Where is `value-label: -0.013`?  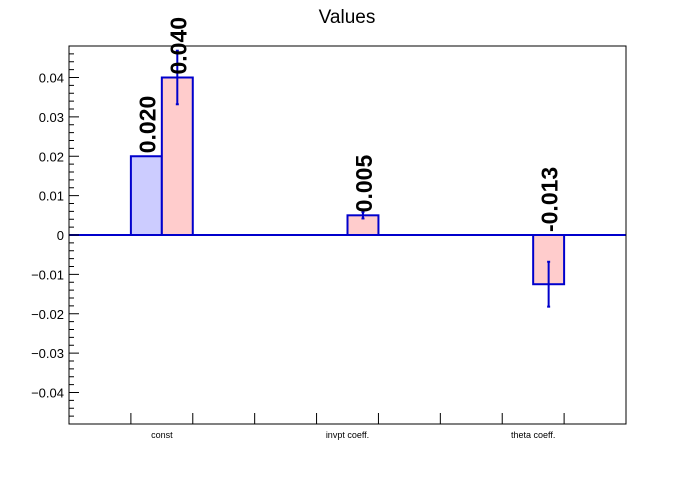
value-label: -0.013 is located at coordinates (550, 199).